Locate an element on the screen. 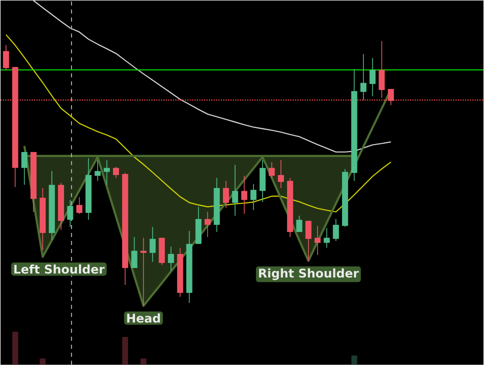  annotation: Right Shoulder is located at coordinates (309, 274).